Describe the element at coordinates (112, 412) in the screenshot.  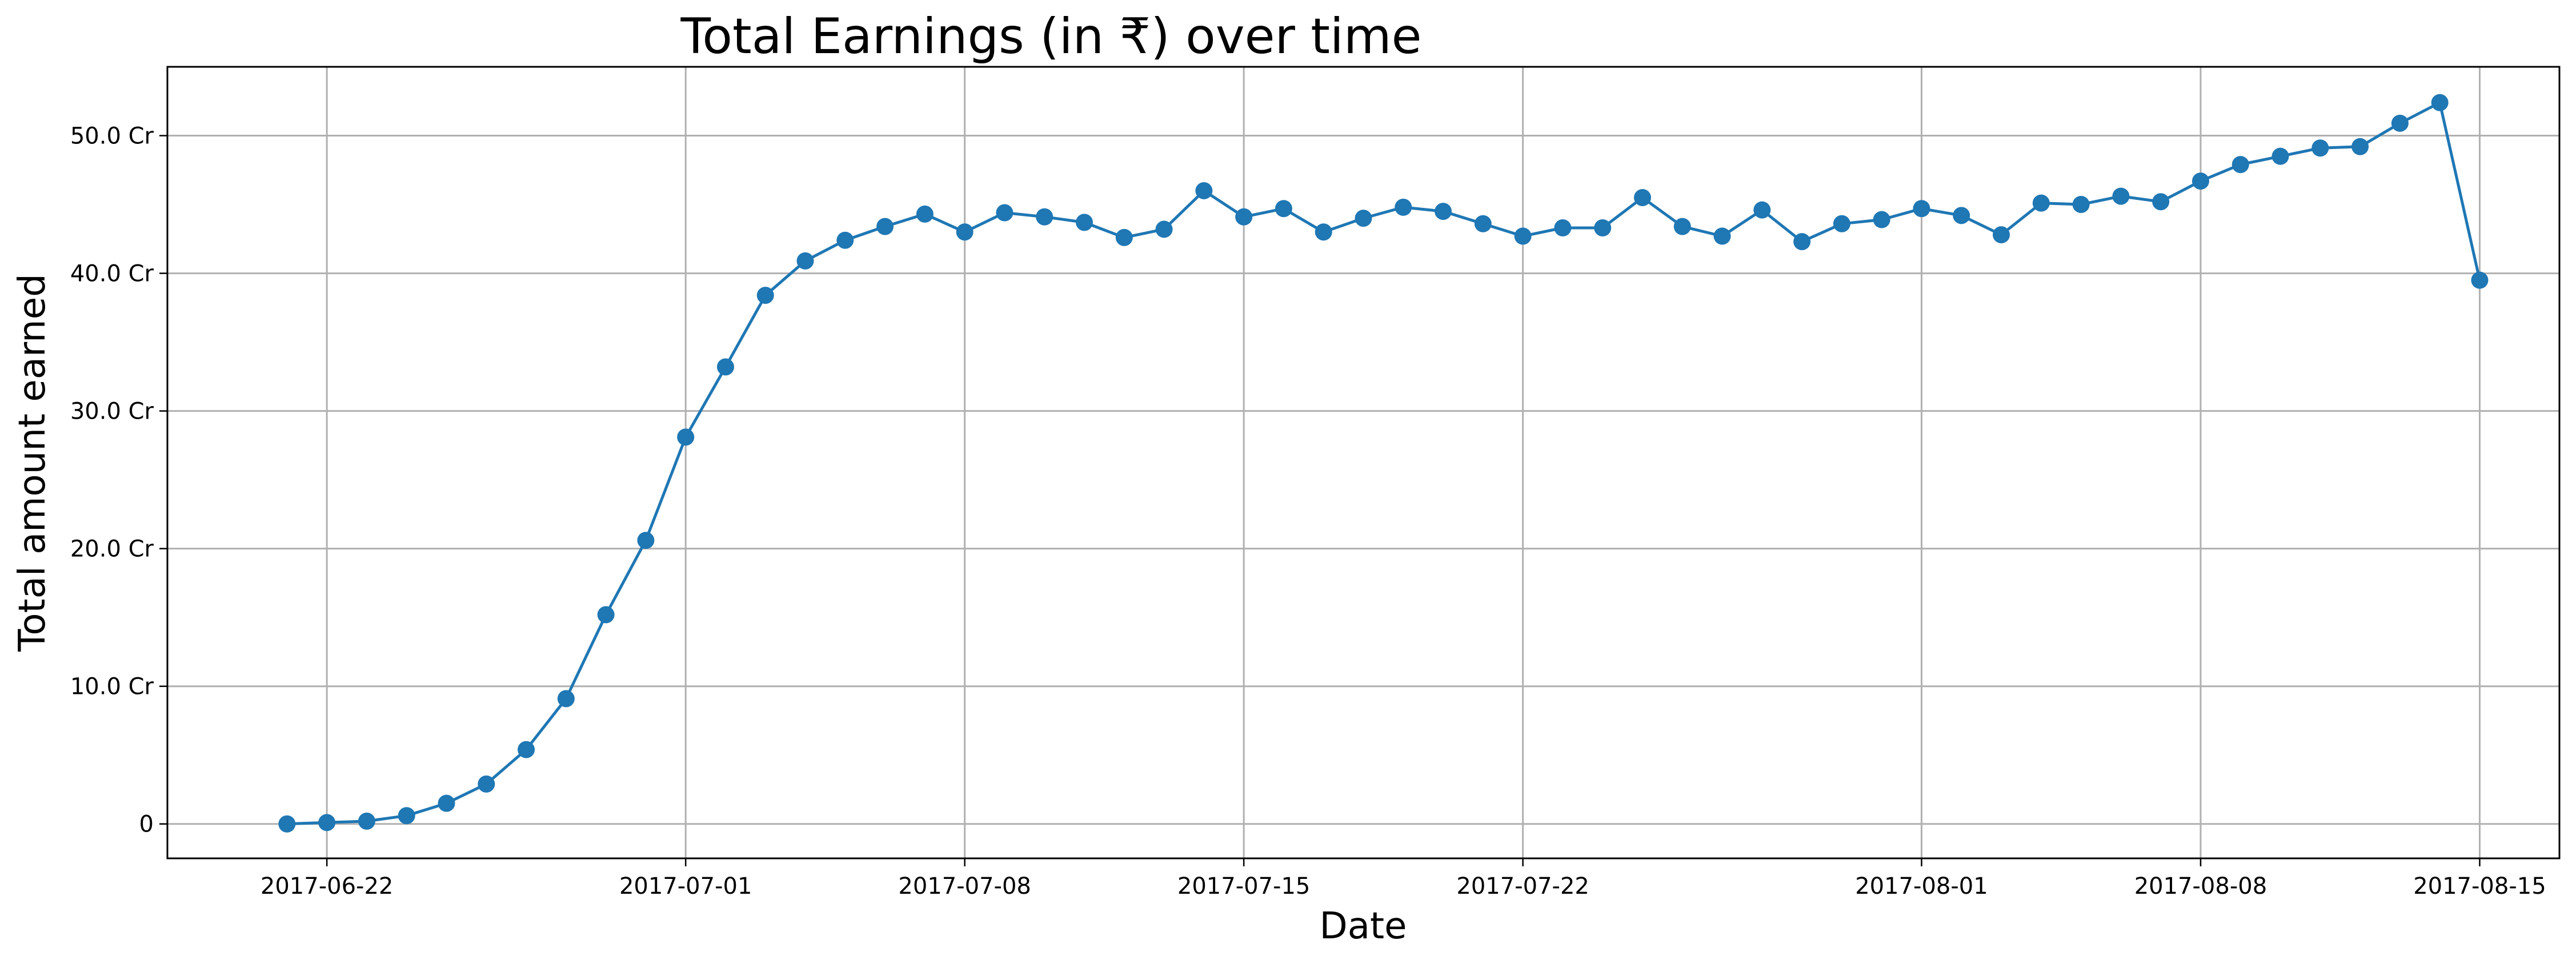
I see `y-tick-label: 30.0 Cr` at that location.